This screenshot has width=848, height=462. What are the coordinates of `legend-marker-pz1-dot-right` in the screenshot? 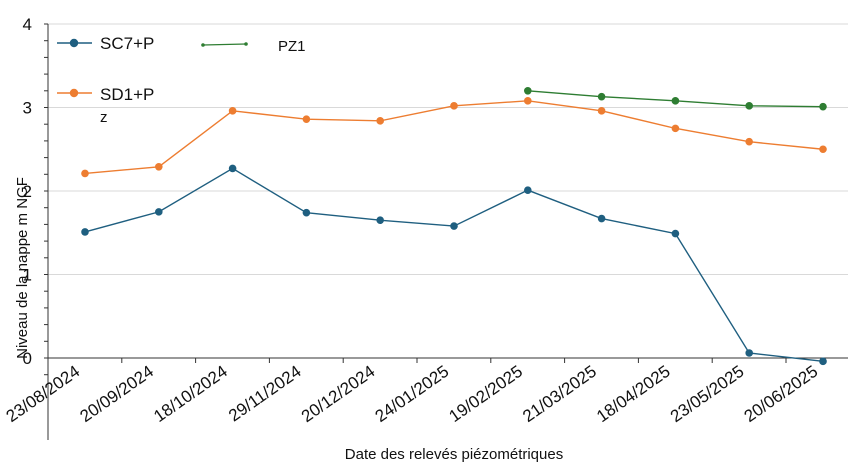 It's located at (246, 44).